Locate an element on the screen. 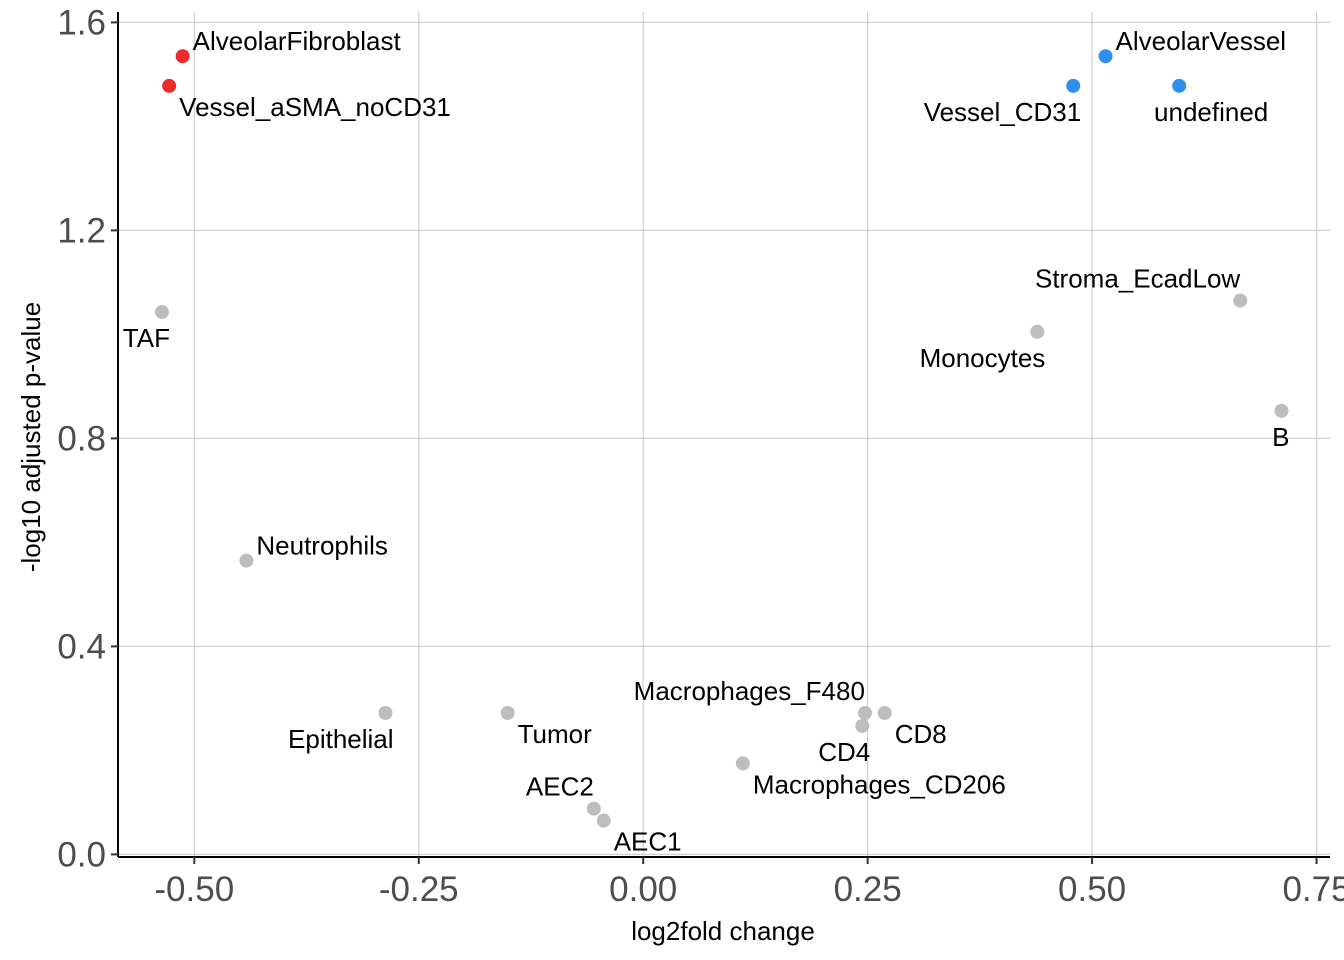  point-label: TAF is located at coordinates (146, 338).